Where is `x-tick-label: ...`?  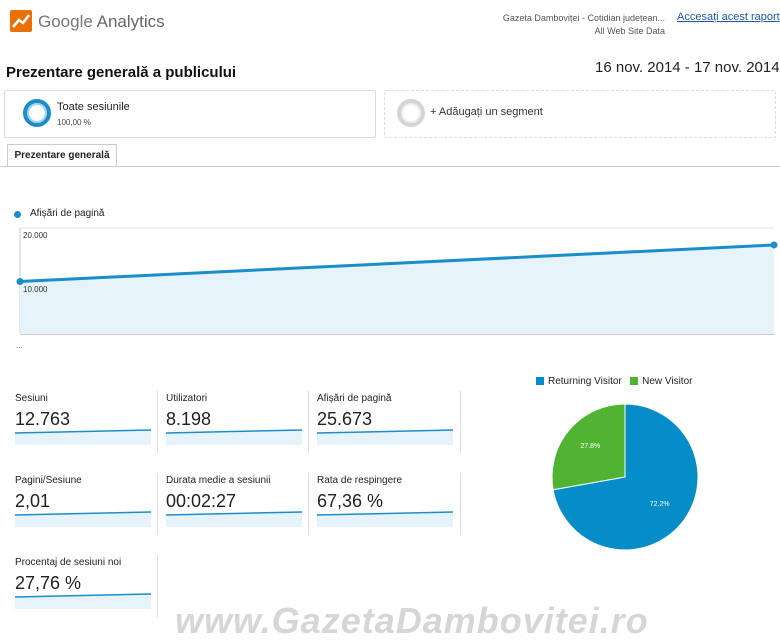
x-tick-label: ... is located at coordinates (19, 345).